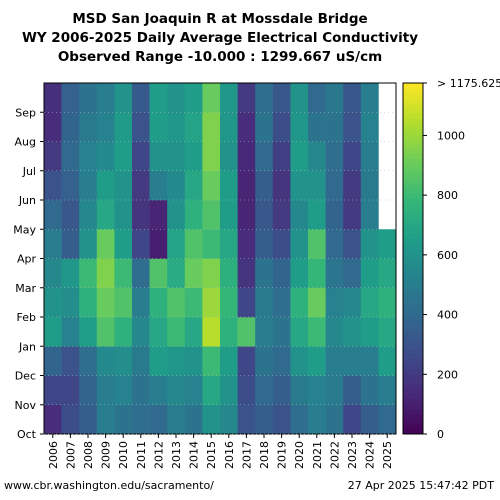 The image size is (500, 500). What do you see at coordinates (229, 455) in the screenshot?
I see `x-tick-label: 2016` at bounding box center [229, 455].